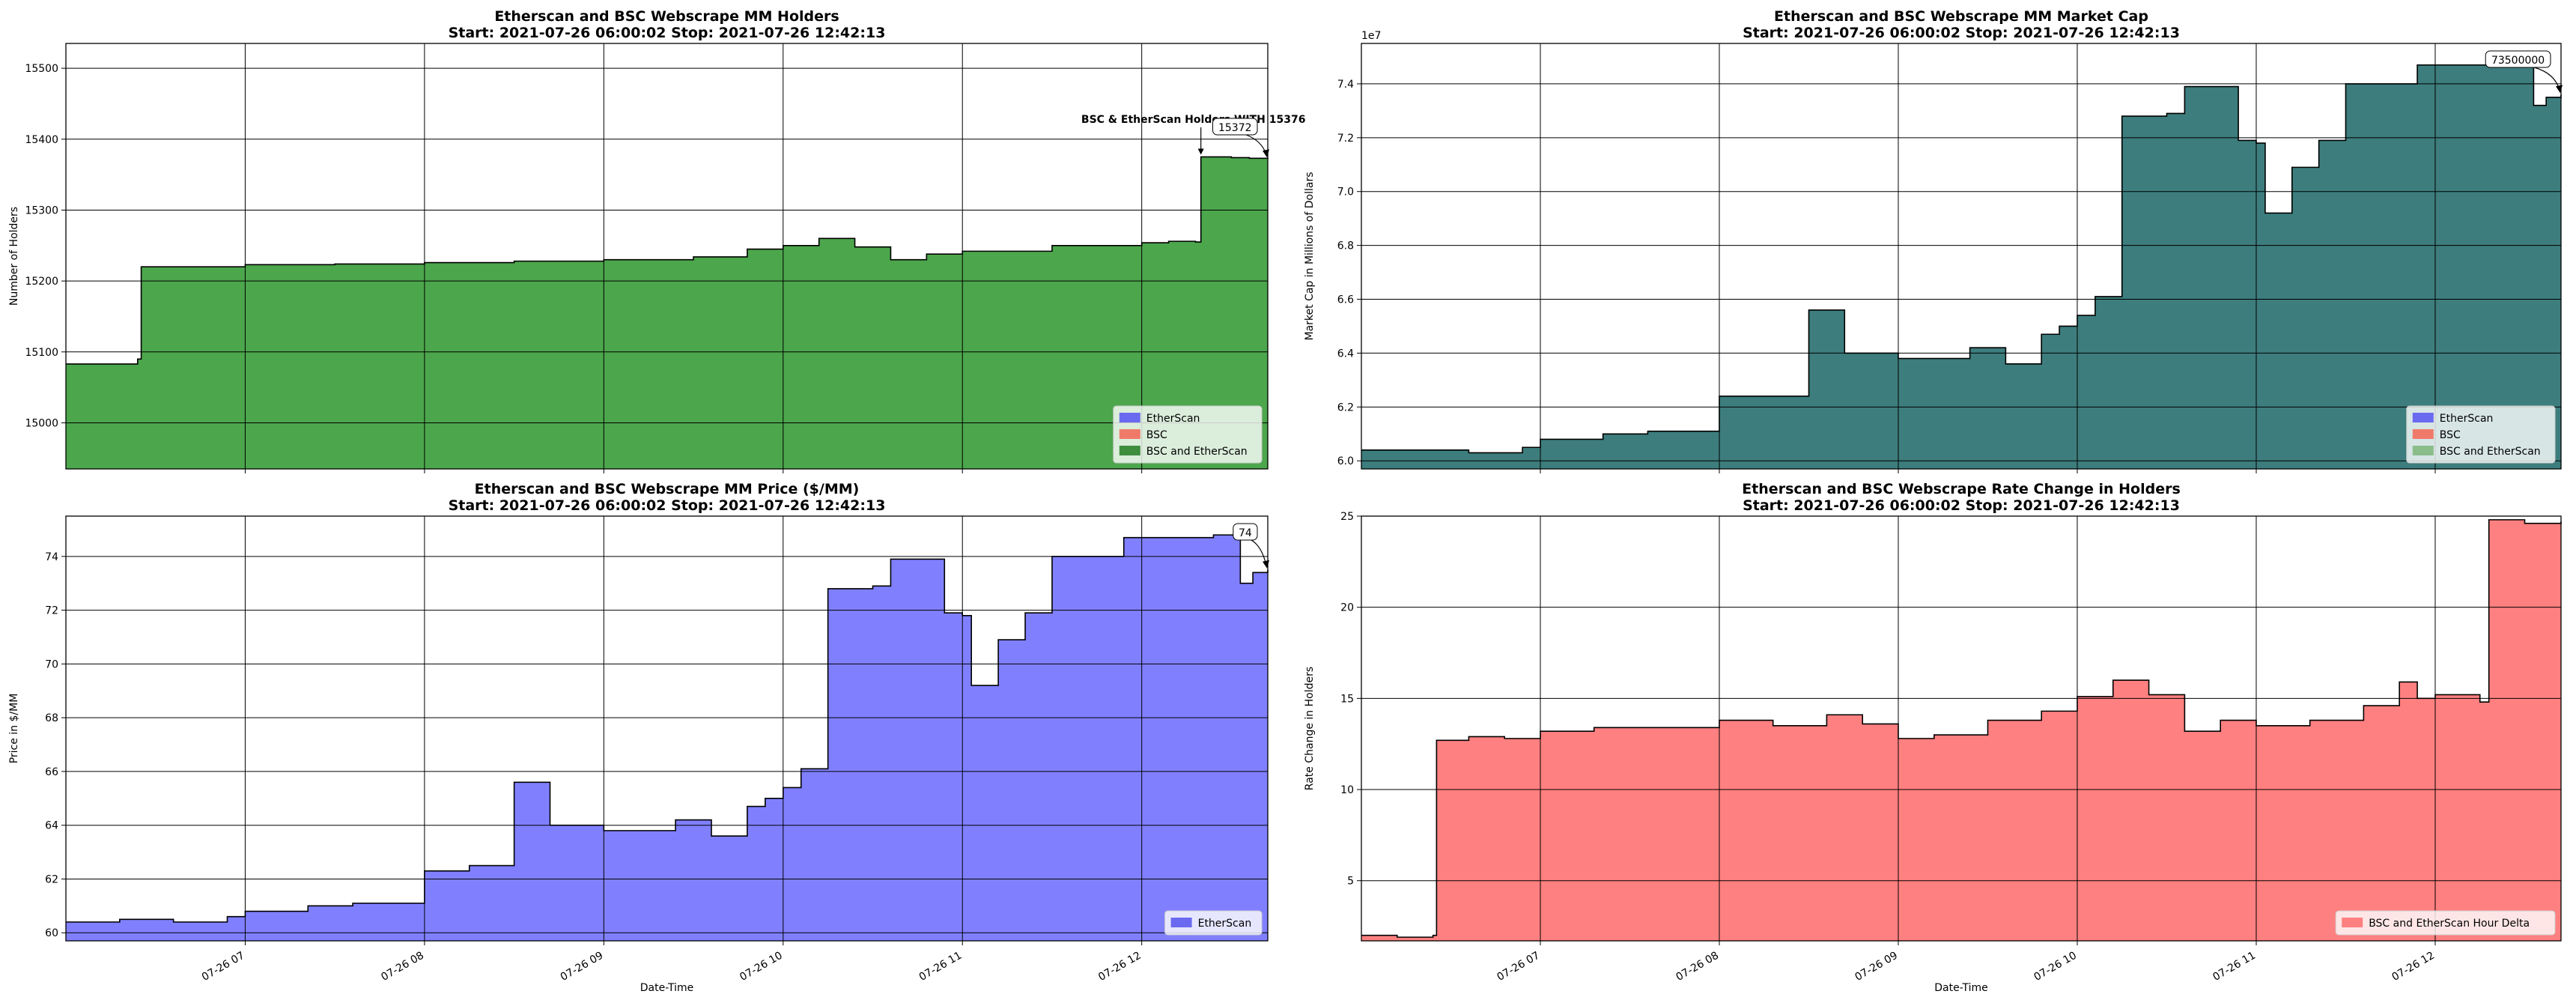  Describe the element at coordinates (1345, 354) in the screenshot. I see `y-tick-label: 6.4` at that location.